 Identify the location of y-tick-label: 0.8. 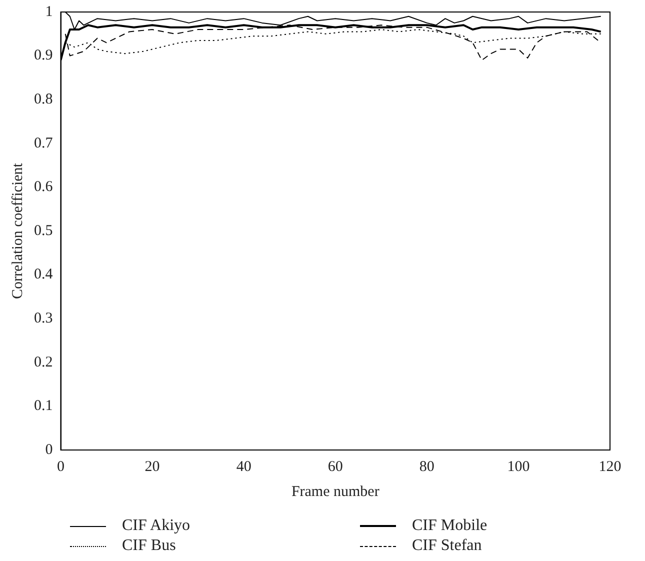
(43, 100).